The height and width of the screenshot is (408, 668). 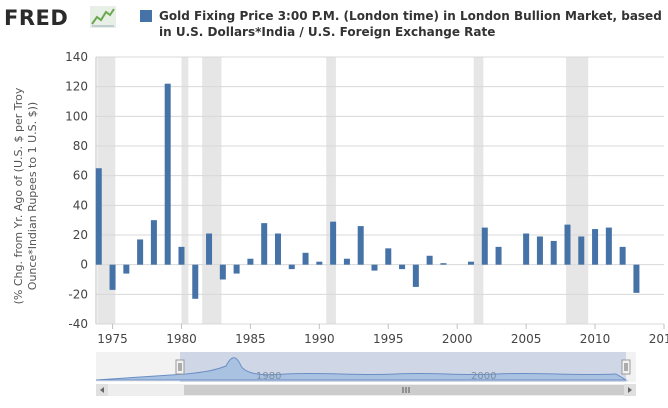 I want to click on bar-2006, so click(x=539, y=250).